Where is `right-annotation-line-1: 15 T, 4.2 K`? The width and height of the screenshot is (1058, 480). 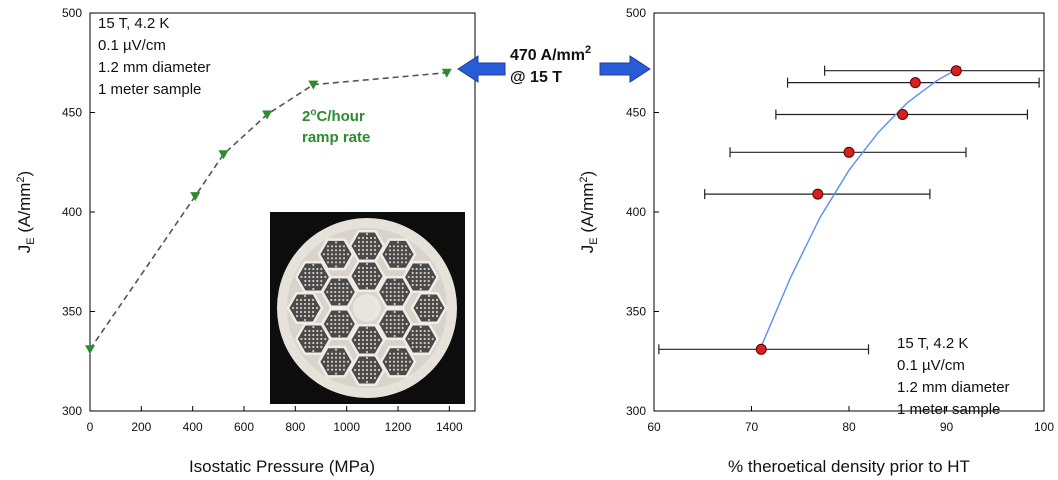
right-annotation-line-1: 15 T, 4.2 K is located at coordinates (932, 343).